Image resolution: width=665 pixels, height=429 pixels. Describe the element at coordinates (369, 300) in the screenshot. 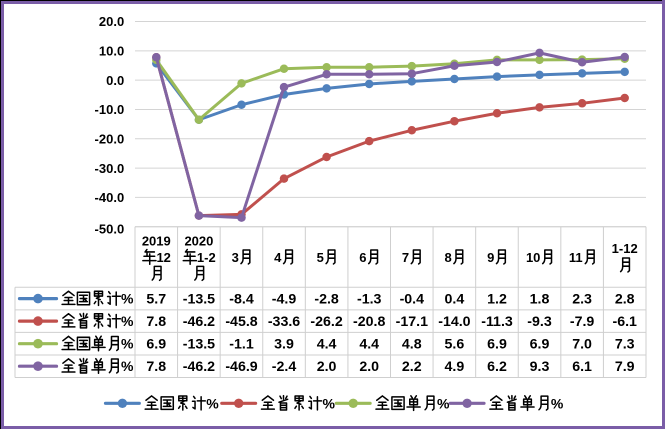

I see `svg-text: -1.3` at that location.